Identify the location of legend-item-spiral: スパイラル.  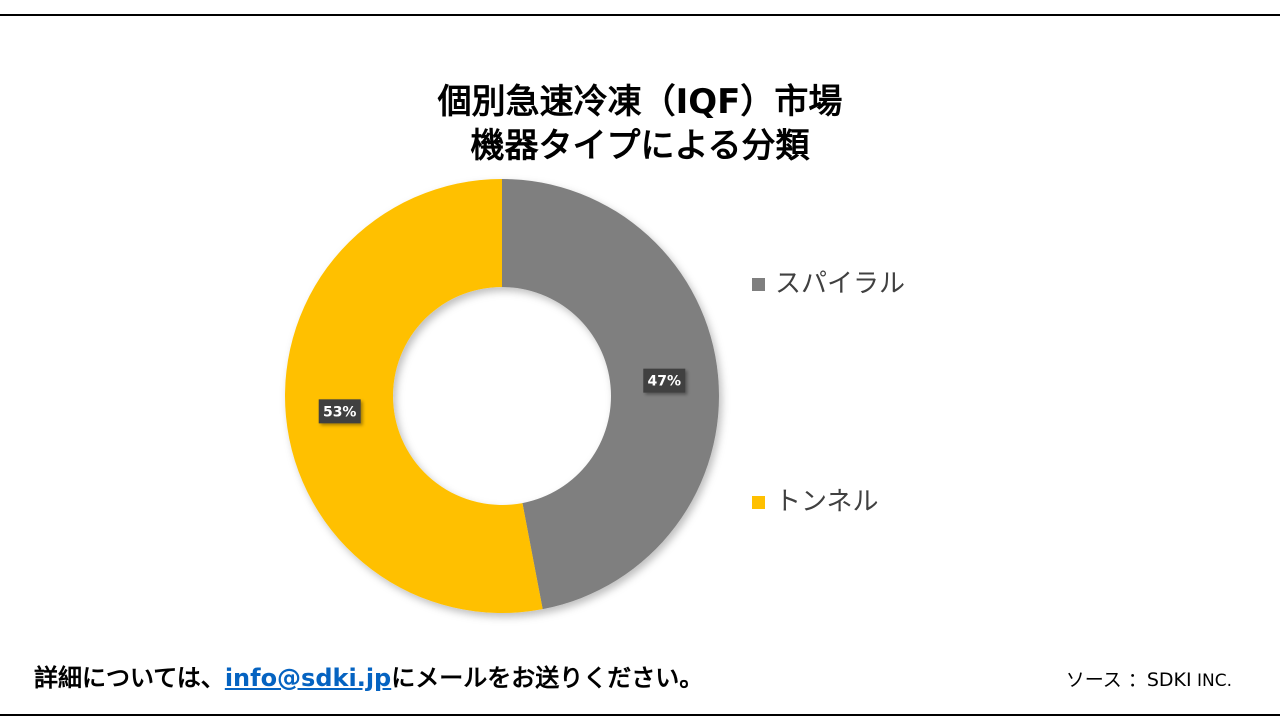
(828, 284).